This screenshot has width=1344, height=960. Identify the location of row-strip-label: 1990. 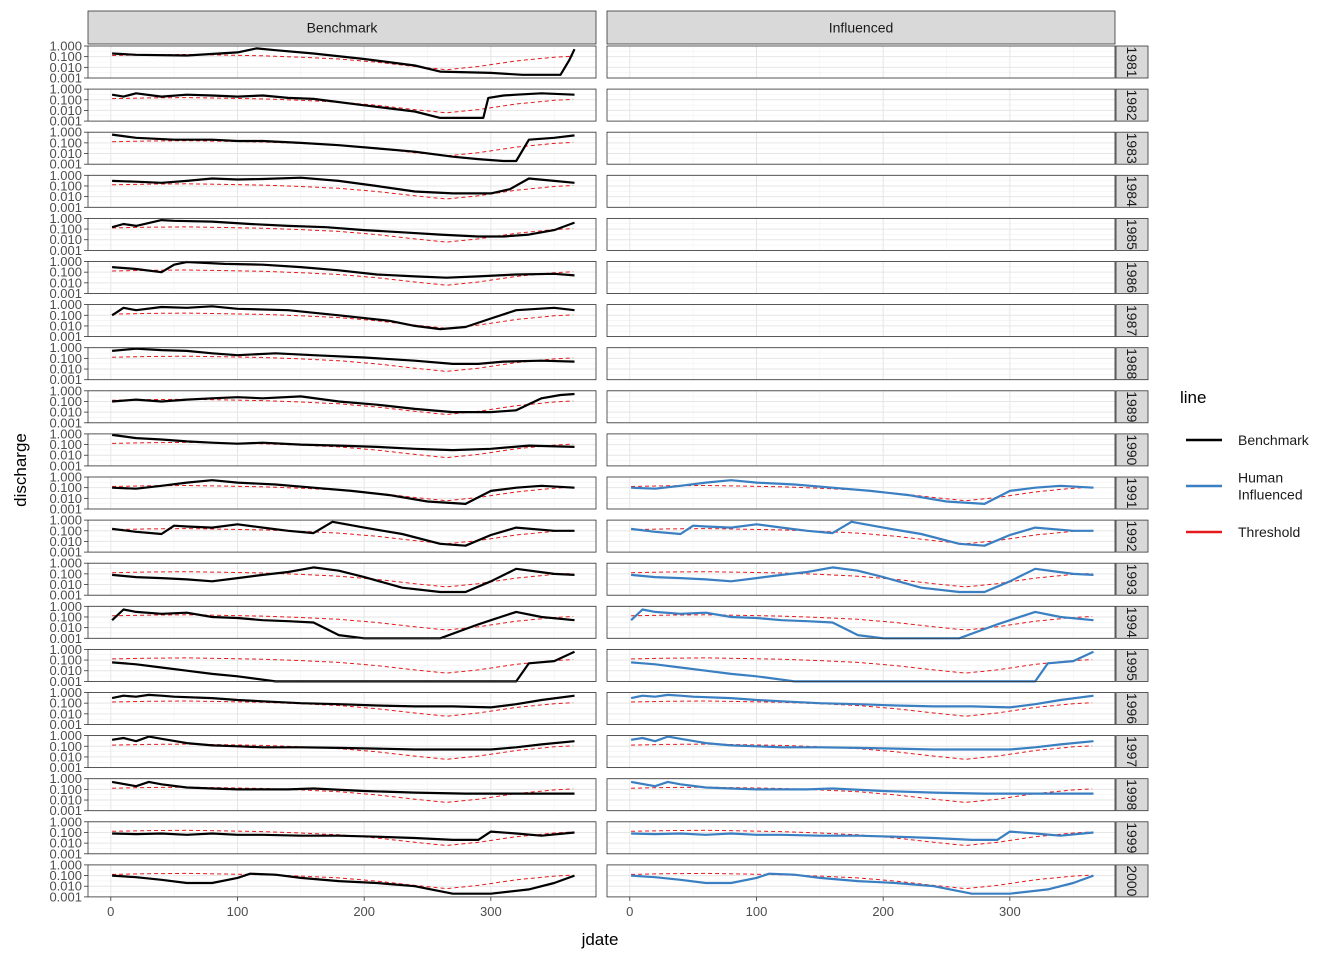
(1132, 449).